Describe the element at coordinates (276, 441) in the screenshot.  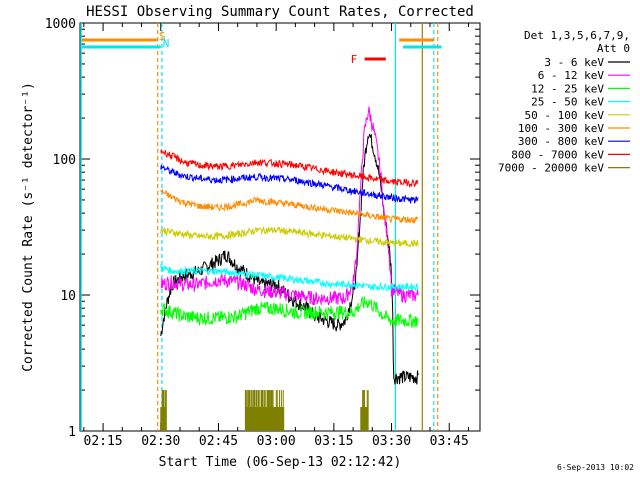
I see `x-tick-label: 03:00` at that location.